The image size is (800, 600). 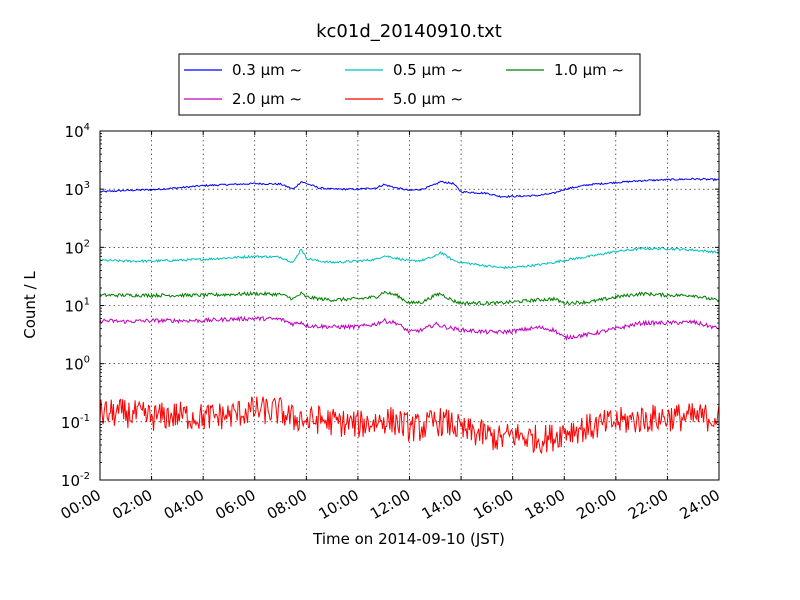 What do you see at coordinates (30, 305) in the screenshot?
I see `y-axis-label: Count / L` at bounding box center [30, 305].